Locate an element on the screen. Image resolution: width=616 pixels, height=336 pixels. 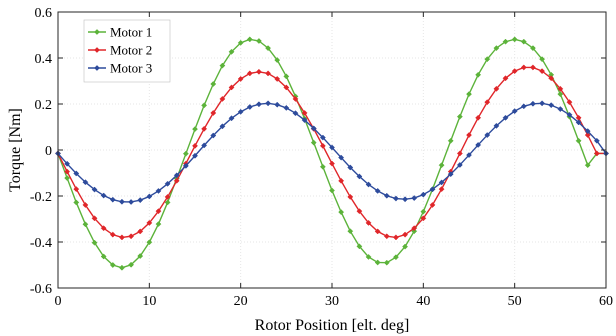
y-tick-label: 0.2 is located at coordinates (44, 105).